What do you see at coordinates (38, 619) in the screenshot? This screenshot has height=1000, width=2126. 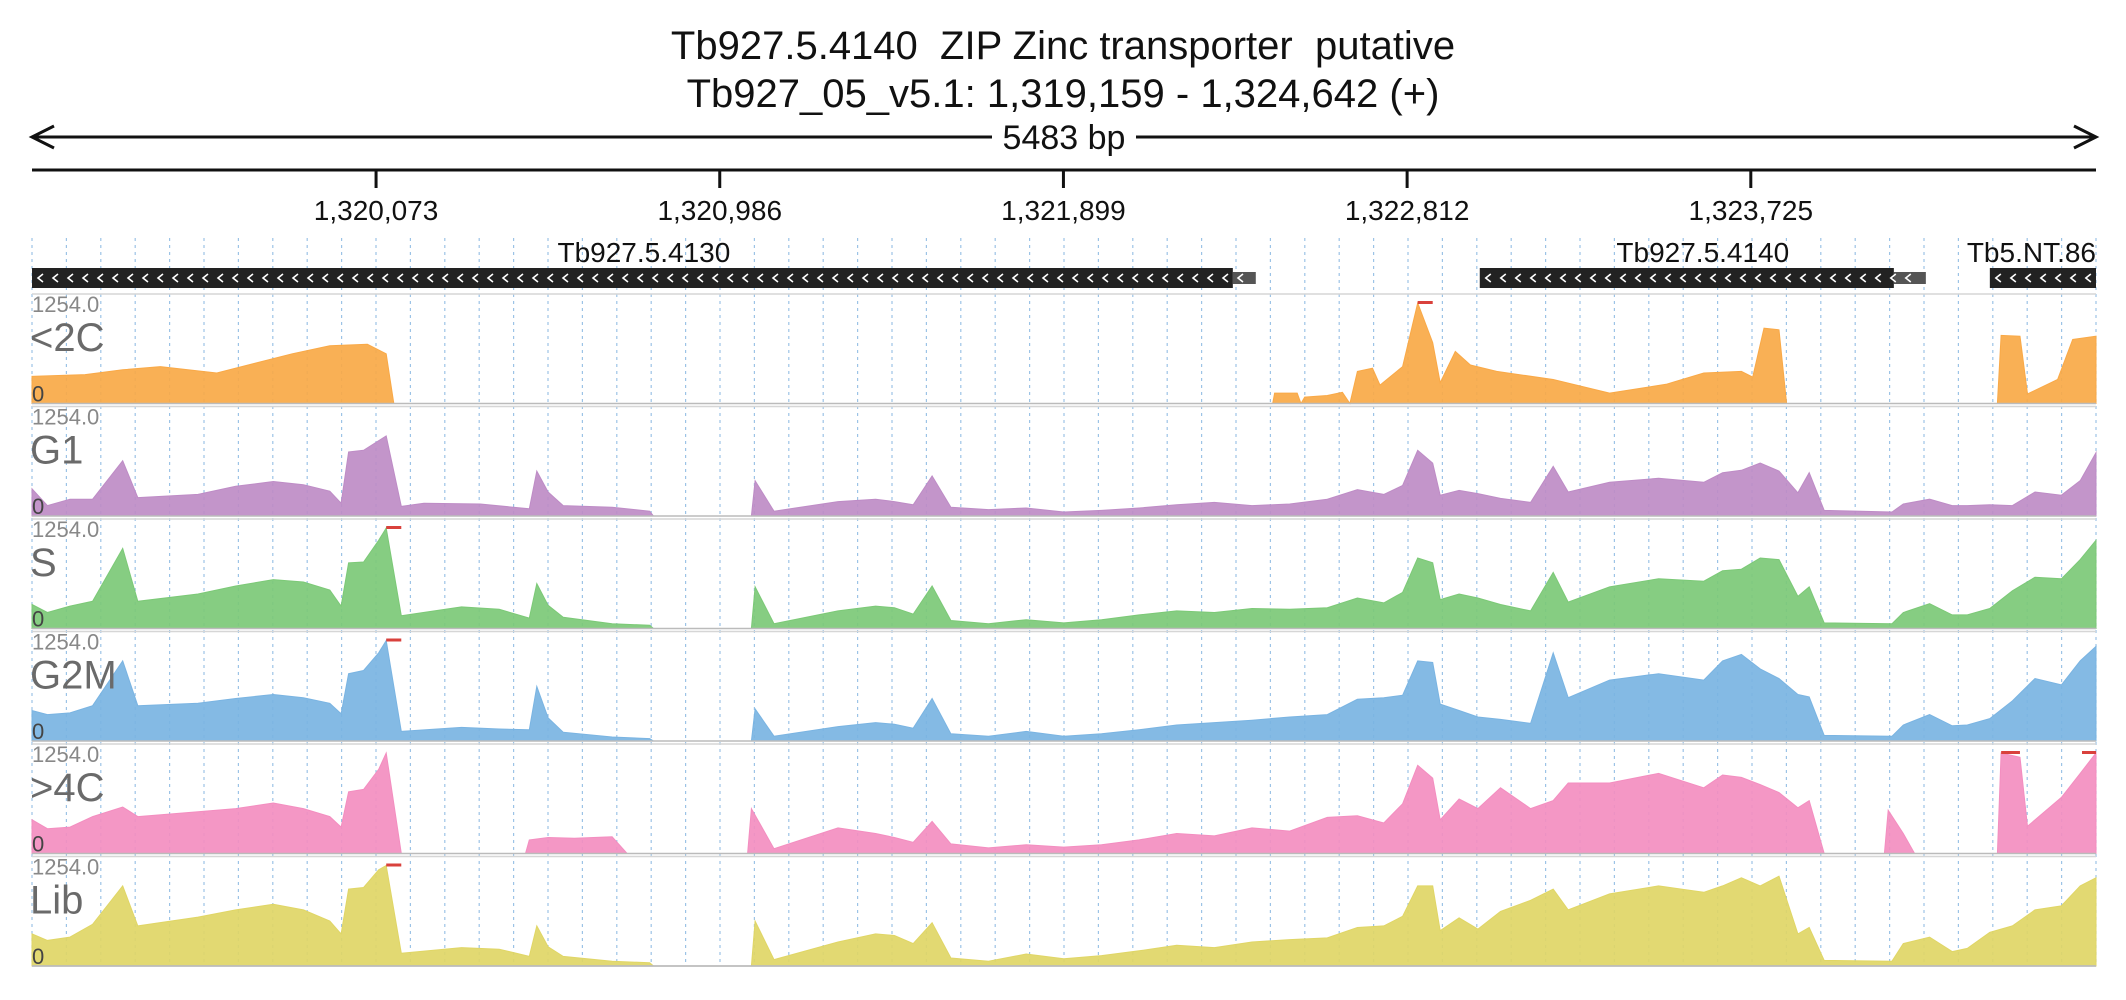 I see `track-ymin-label-2: 0` at bounding box center [38, 619].